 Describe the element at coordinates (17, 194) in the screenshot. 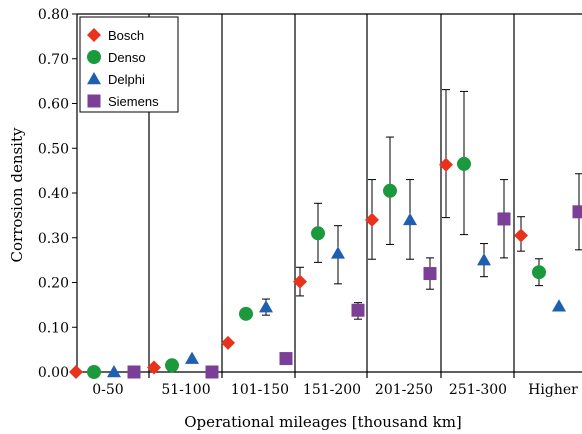

I see `y-axis-label: Corrosion density` at that location.